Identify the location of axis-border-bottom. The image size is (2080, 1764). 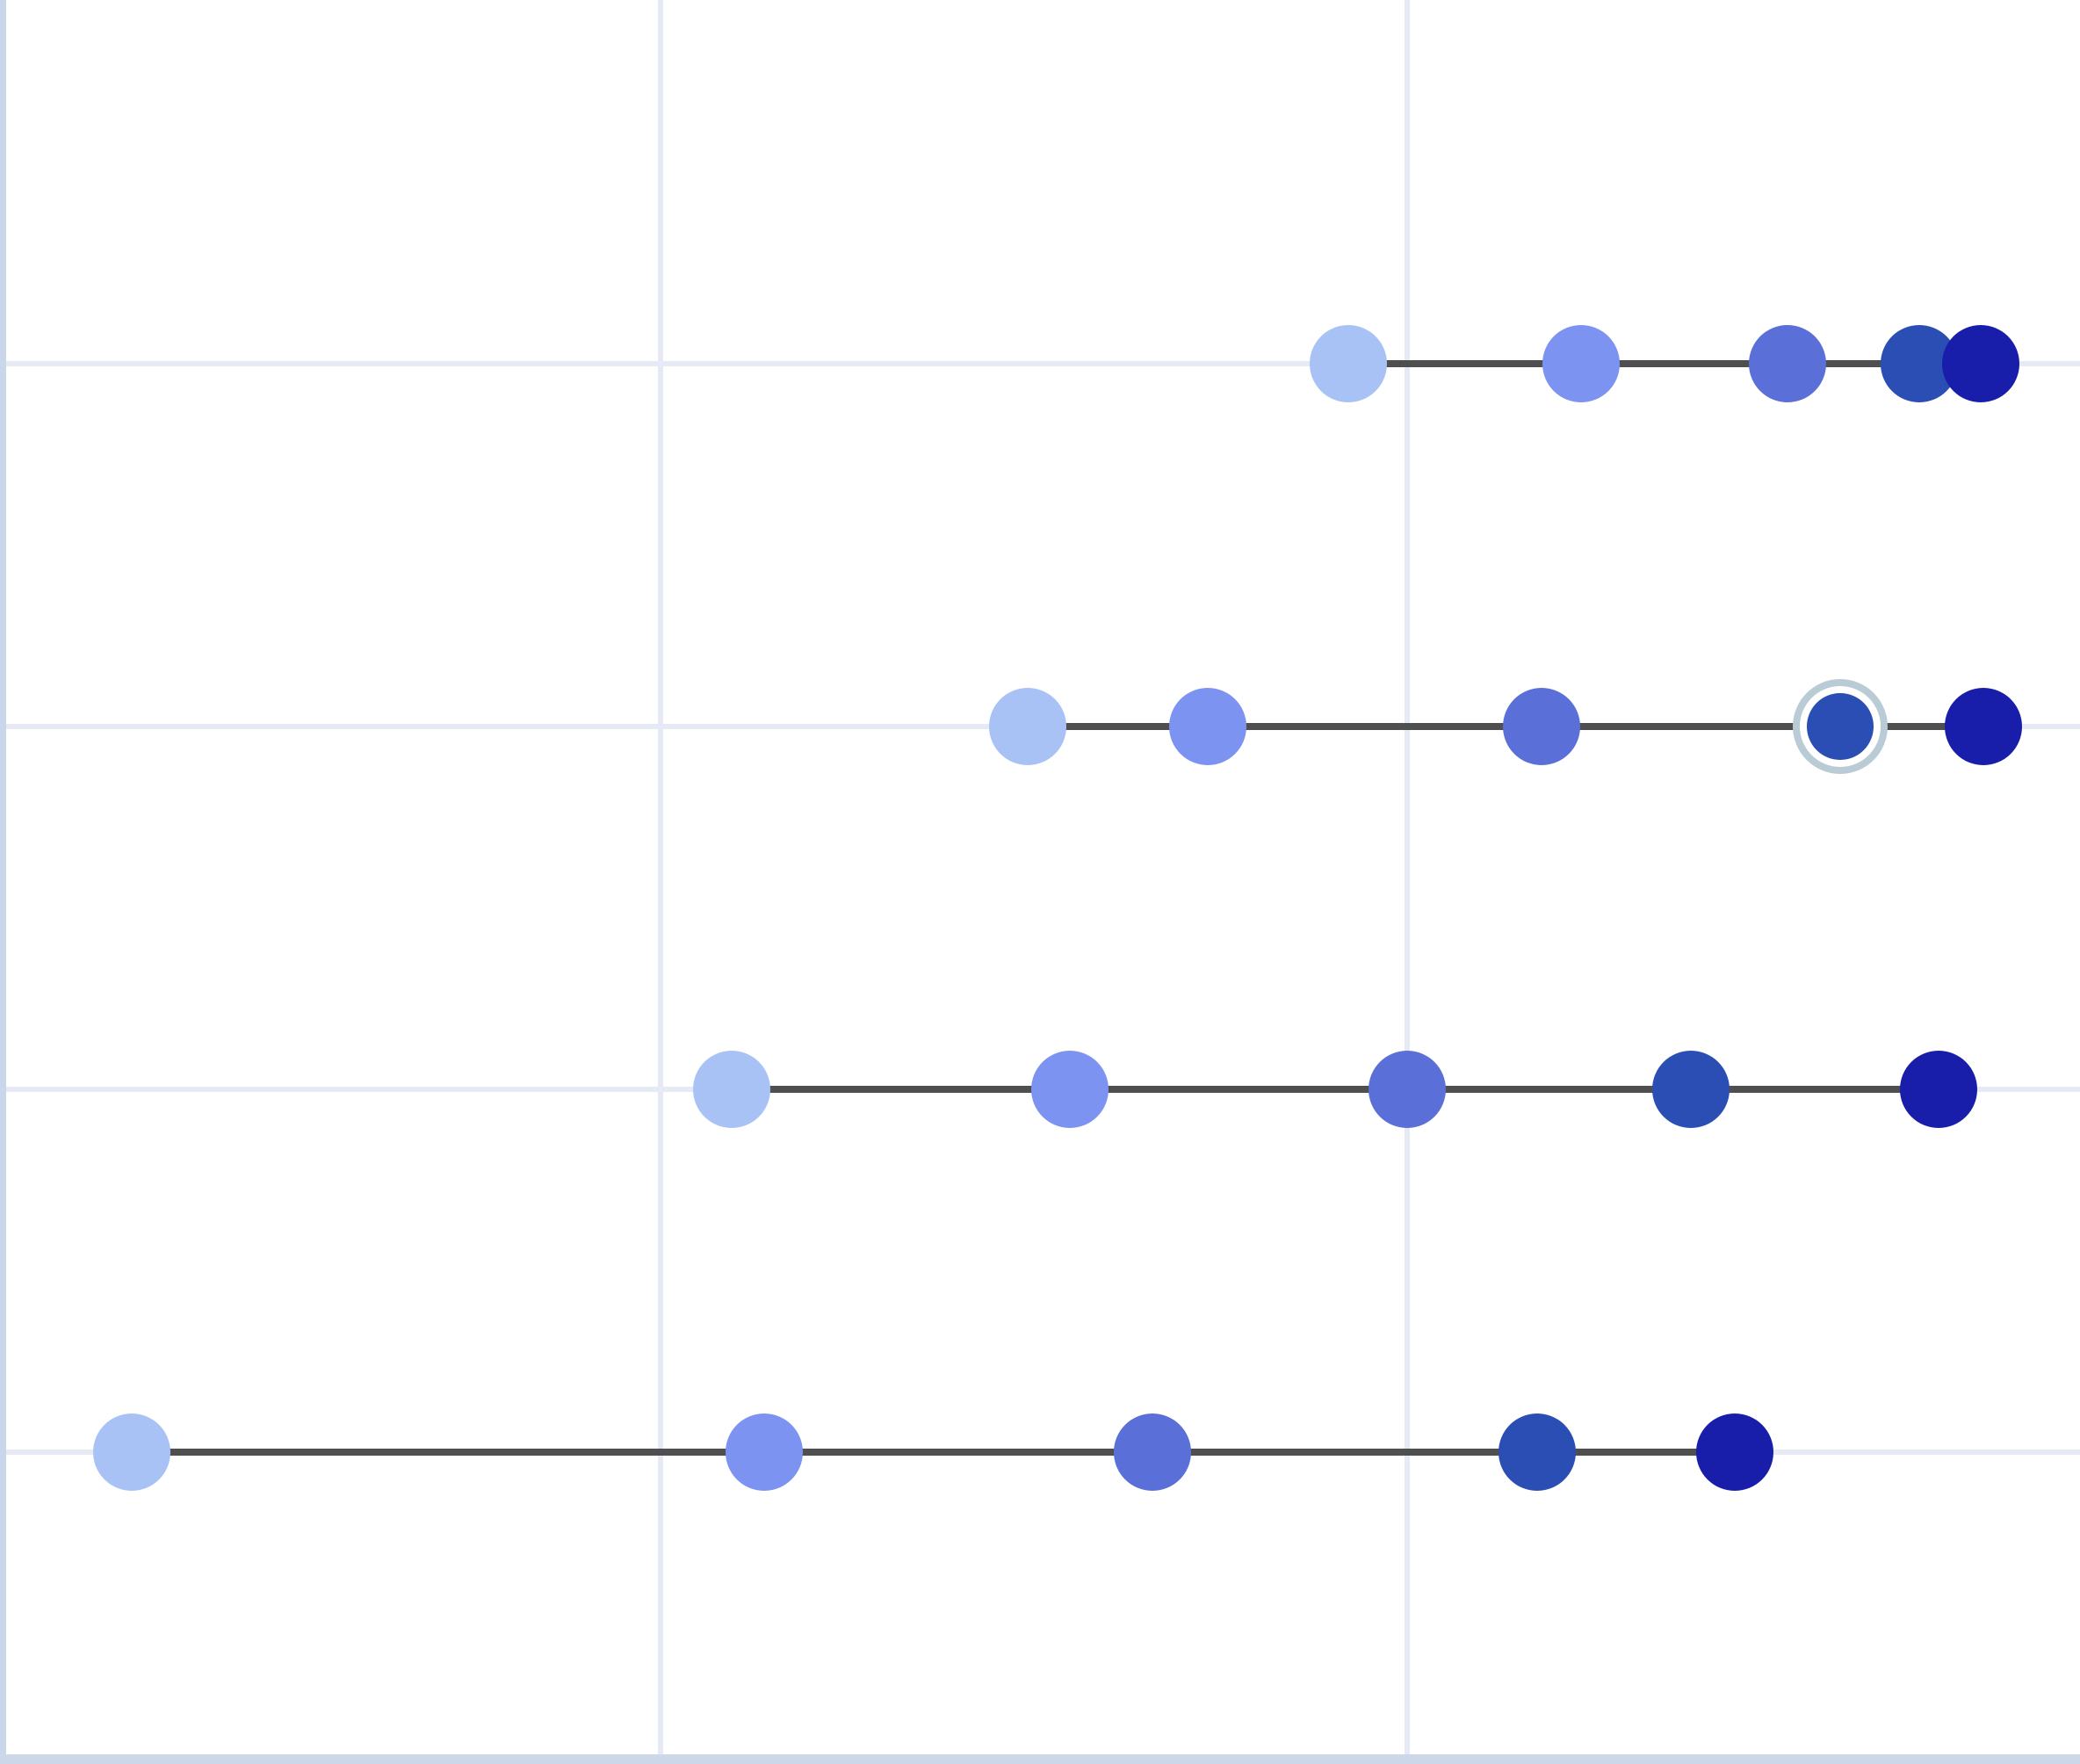
(1040, 1759).